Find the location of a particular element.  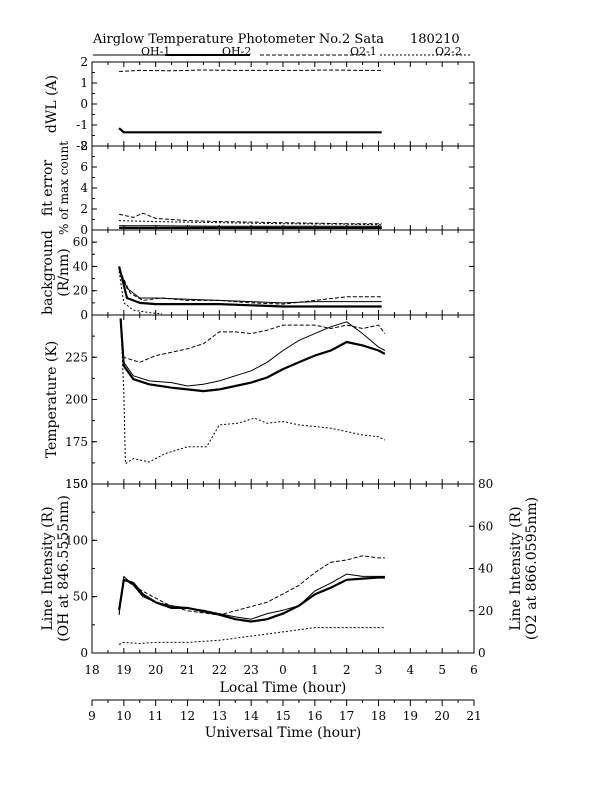

series-oh-1-line-intensity is located at coordinates (251, 596).